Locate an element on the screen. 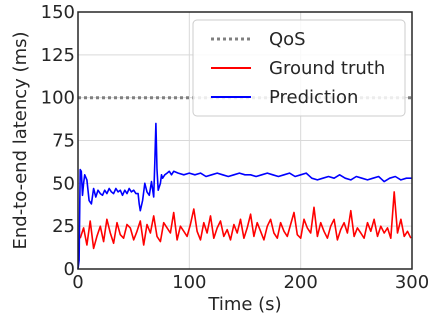  y-tick-label: 100 is located at coordinates (58, 98).